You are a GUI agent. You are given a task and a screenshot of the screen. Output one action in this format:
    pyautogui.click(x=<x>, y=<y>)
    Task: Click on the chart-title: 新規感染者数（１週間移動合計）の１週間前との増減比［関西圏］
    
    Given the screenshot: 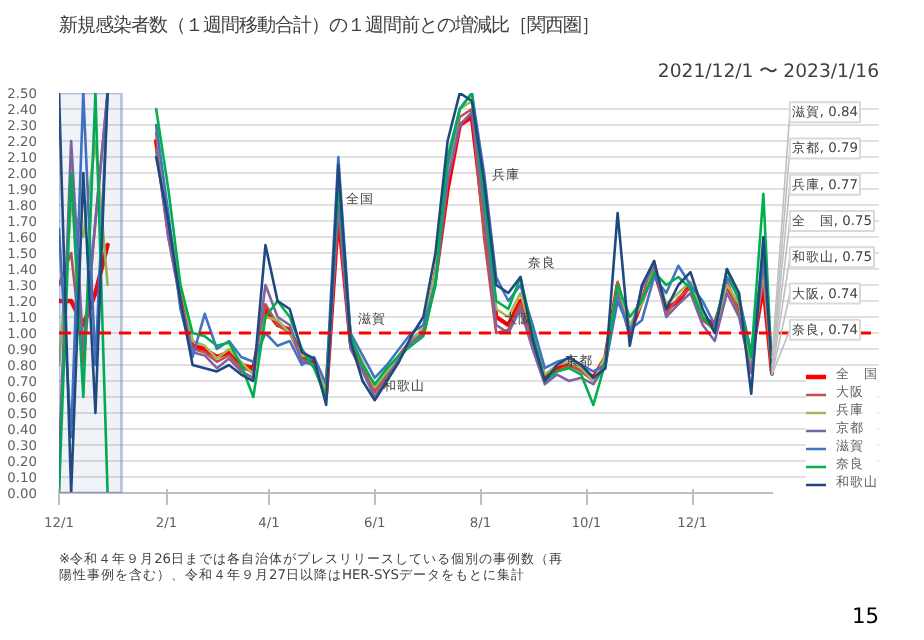 What is the action you would take?
    pyautogui.click(x=329, y=26)
    